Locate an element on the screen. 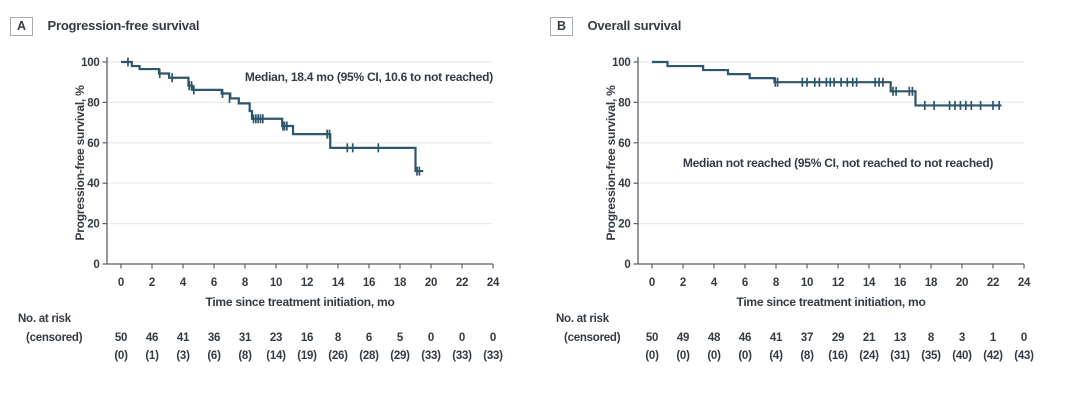  at-risk-value: 1 is located at coordinates (993, 338).